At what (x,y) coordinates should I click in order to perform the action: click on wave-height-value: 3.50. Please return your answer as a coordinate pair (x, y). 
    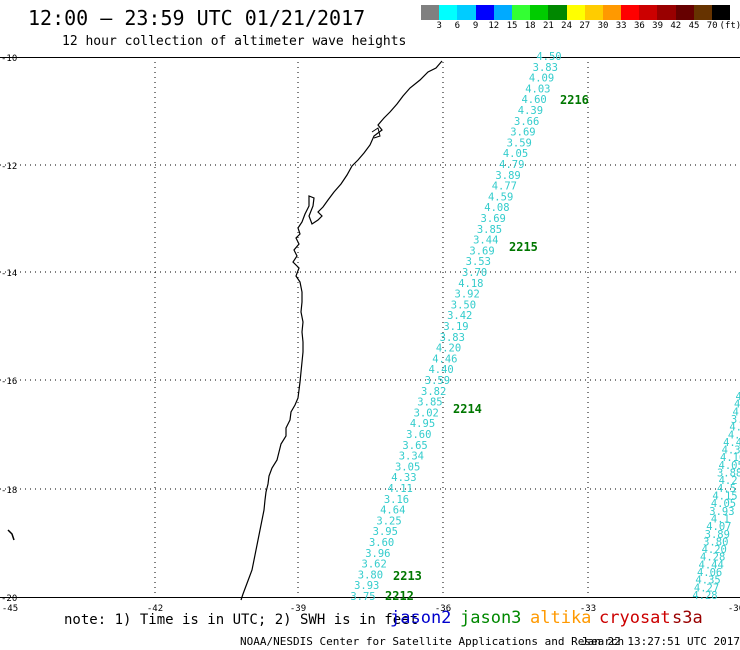
    Looking at the image, I should click on (463, 305).